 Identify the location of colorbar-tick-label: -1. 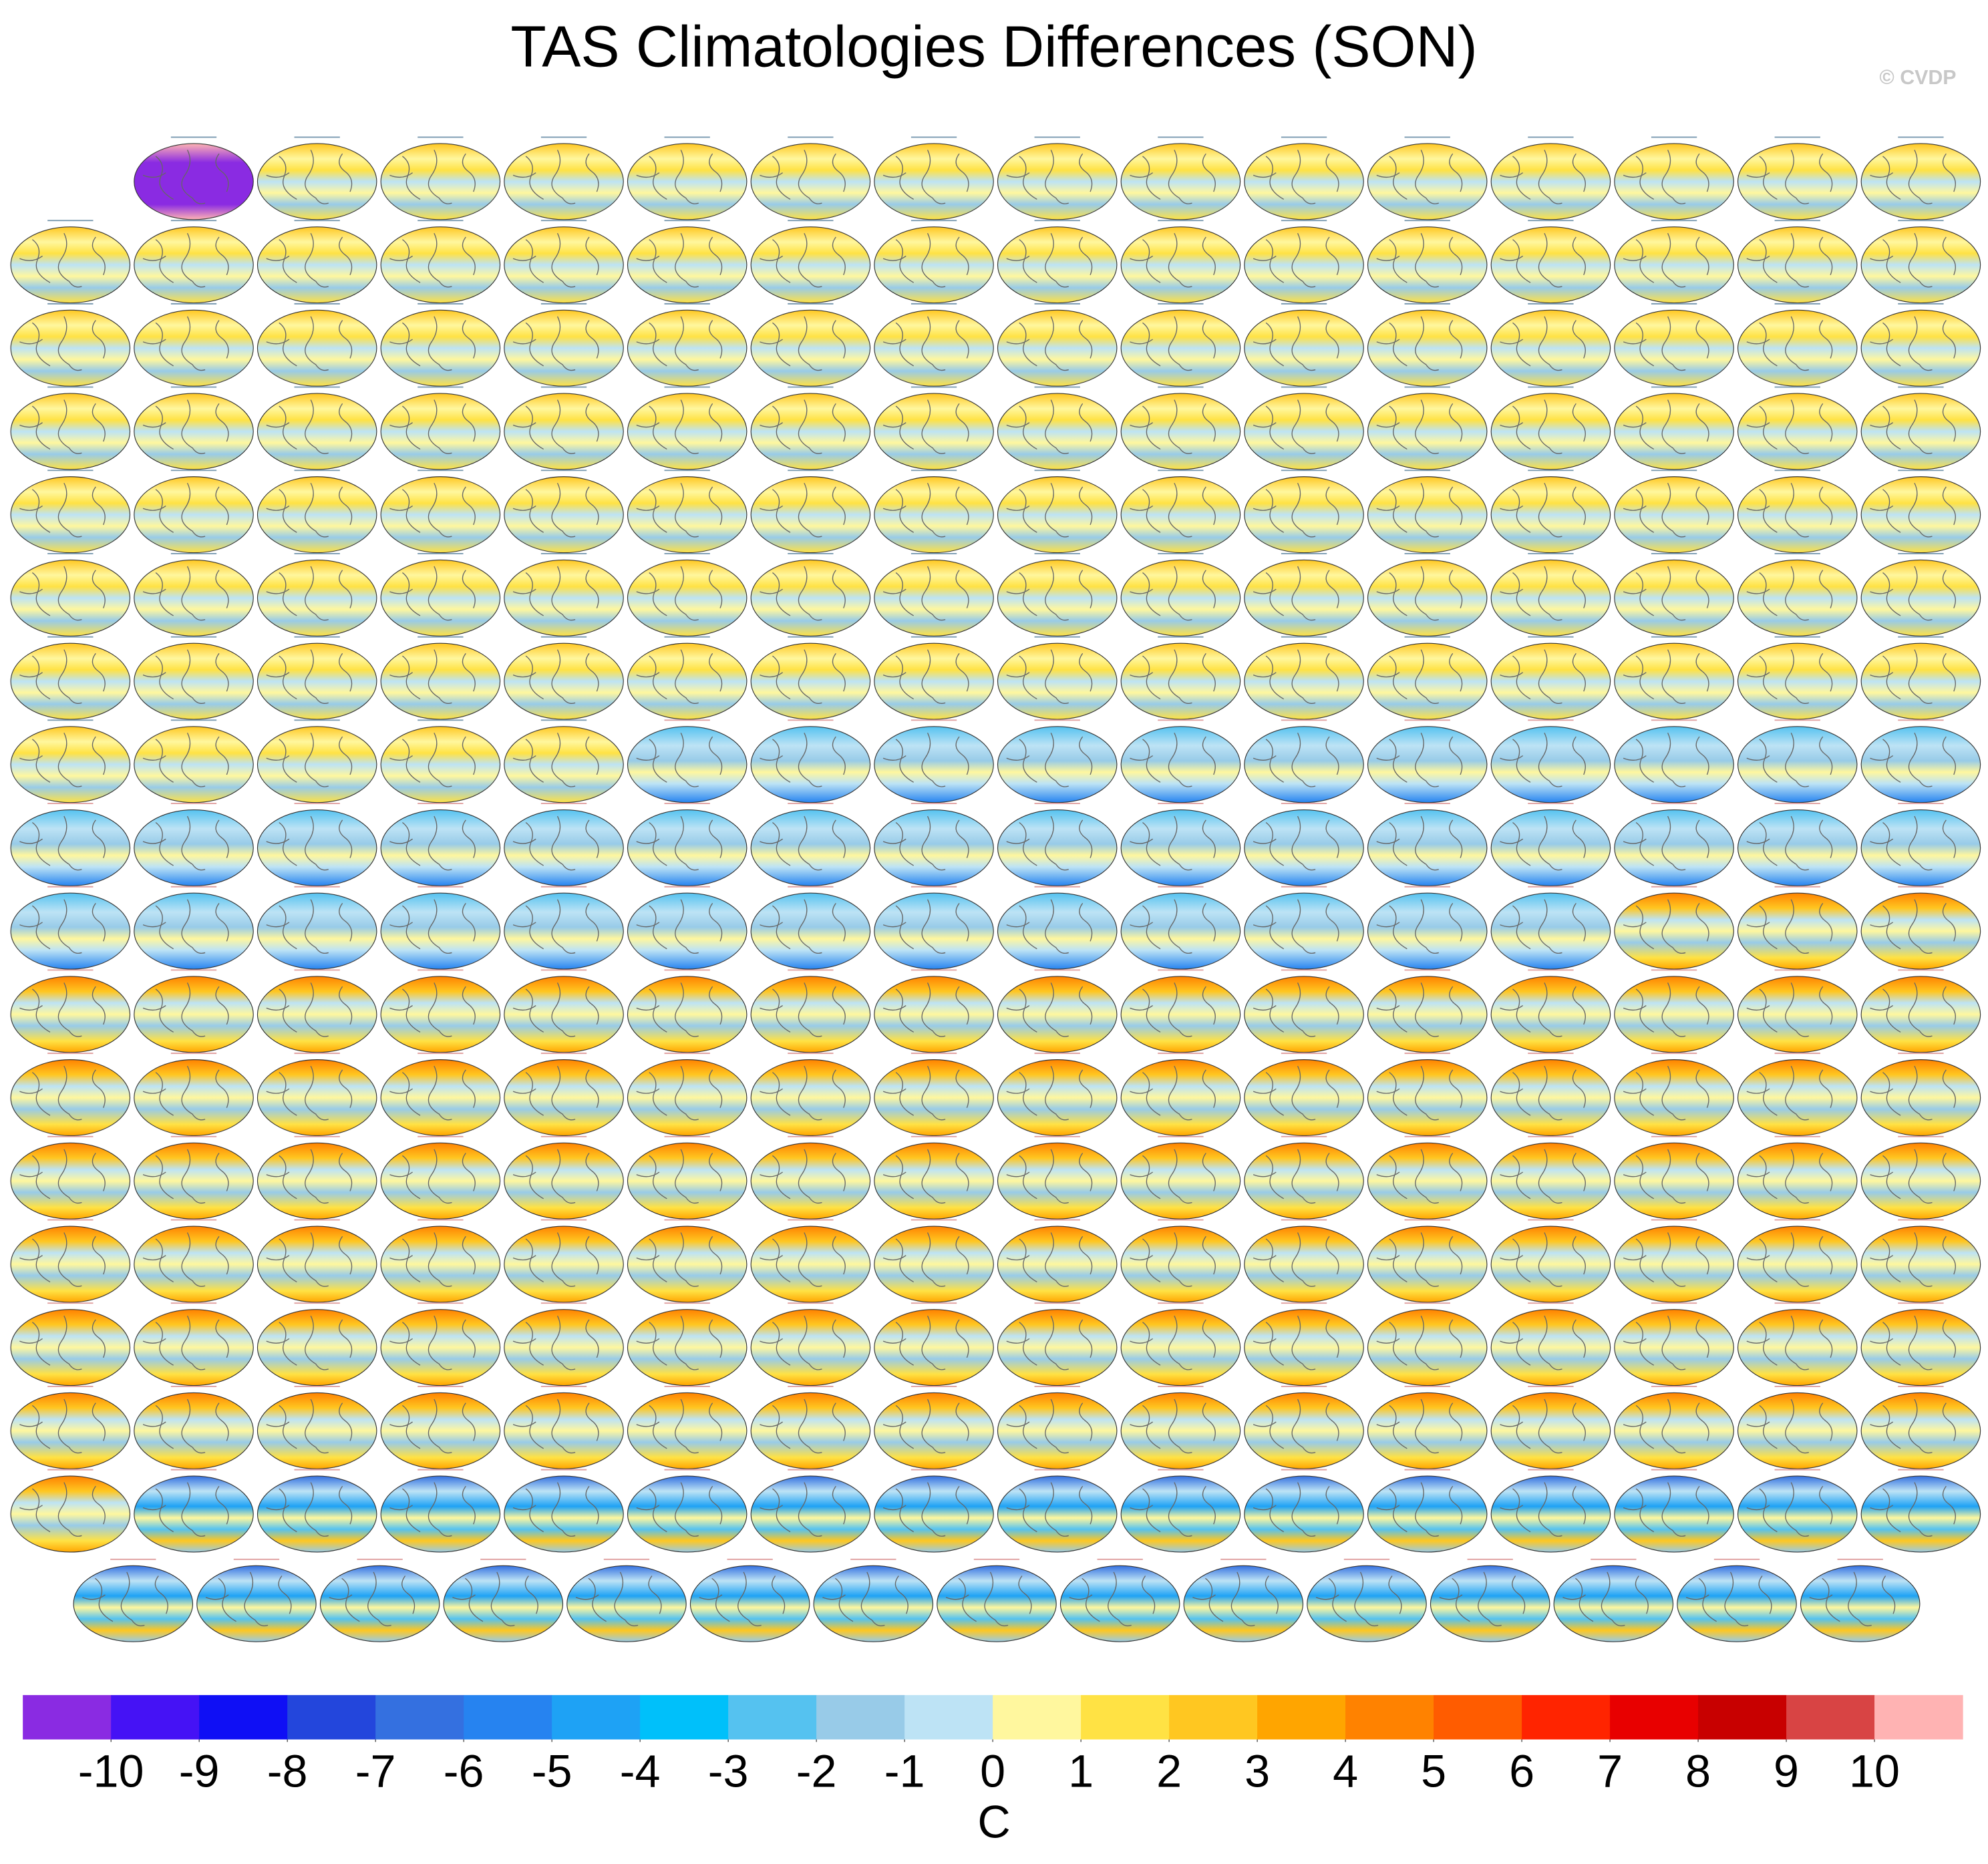
(904, 1771).